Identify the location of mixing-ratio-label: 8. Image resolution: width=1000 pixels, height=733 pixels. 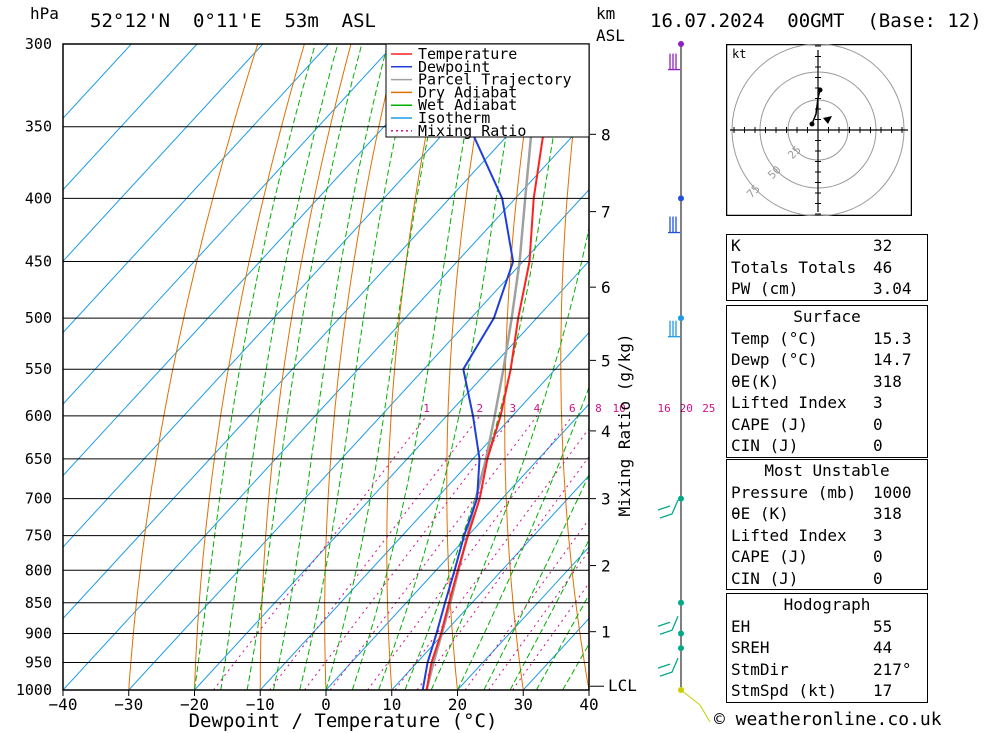
(598, 408).